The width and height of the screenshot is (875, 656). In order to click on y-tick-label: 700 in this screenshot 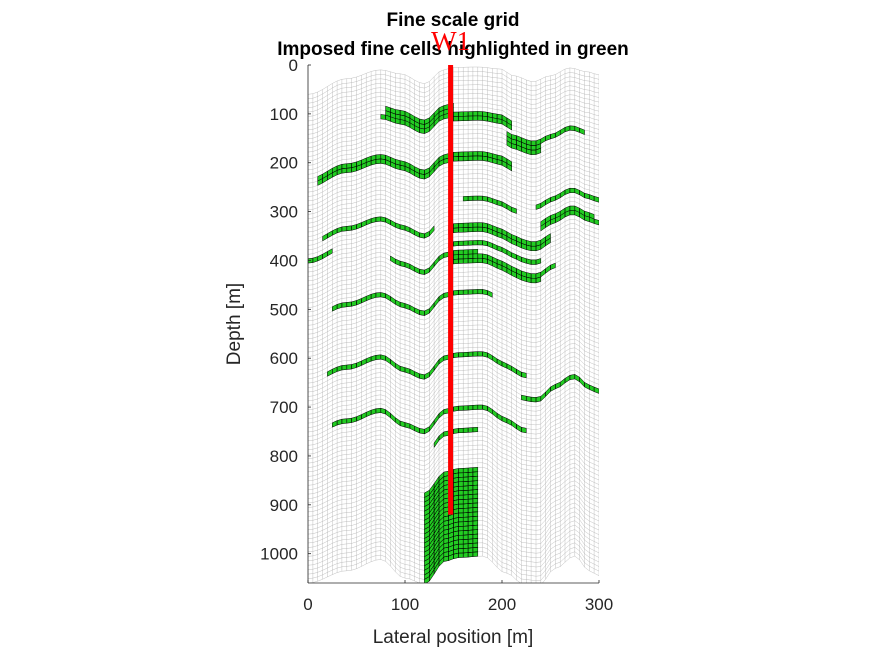, I will do `click(284, 407)`.